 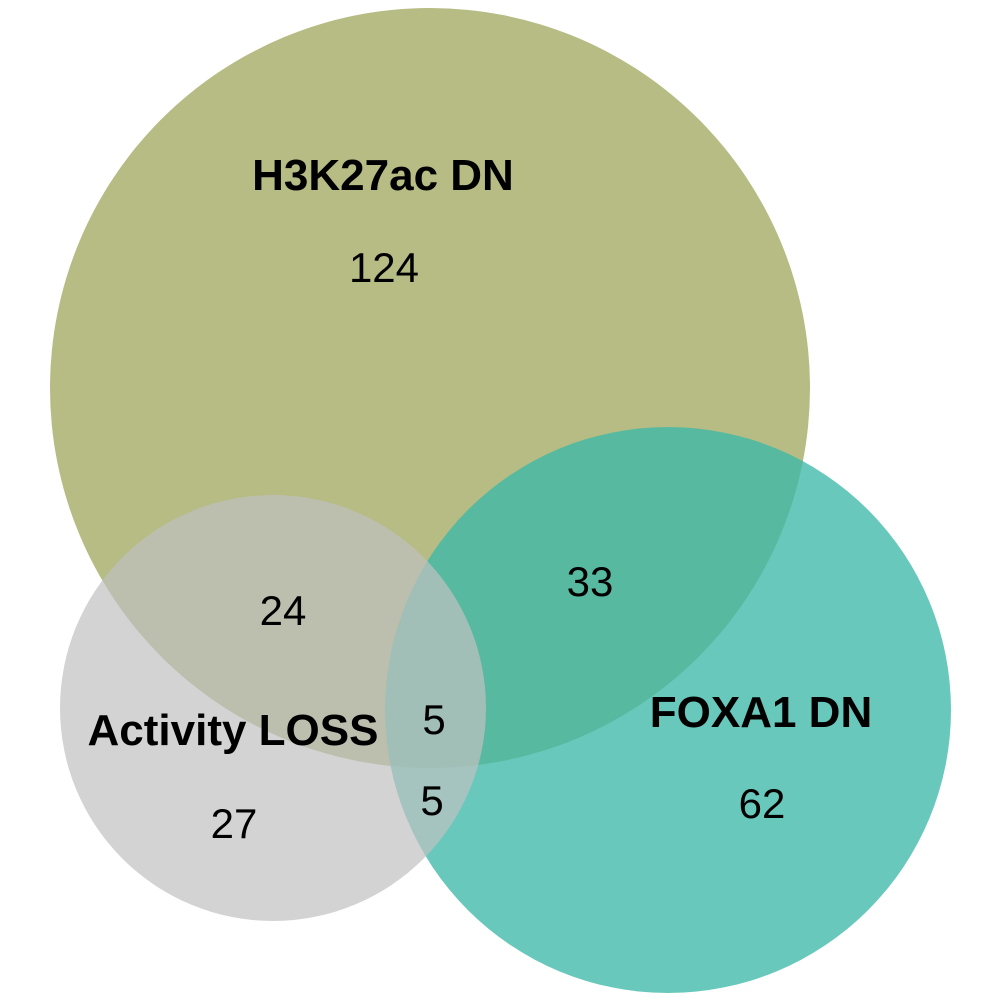 What do you see at coordinates (383, 175) in the screenshot?
I see `h3k27ac-label: H3K27ac DN` at bounding box center [383, 175].